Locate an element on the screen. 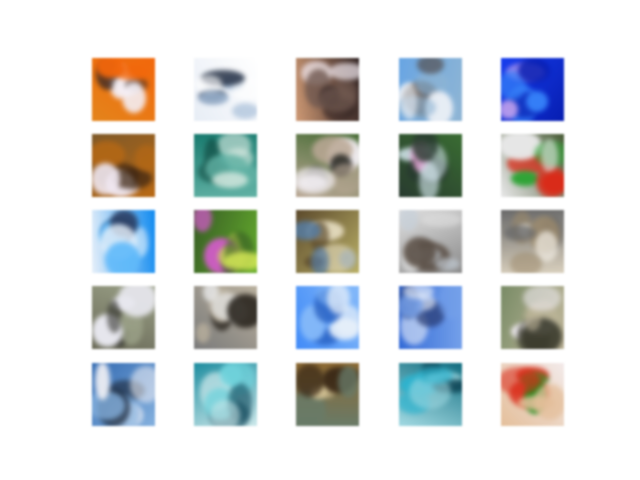 The height and width of the screenshot is (480, 640). sample-image-r3c4 is located at coordinates (430, 241).